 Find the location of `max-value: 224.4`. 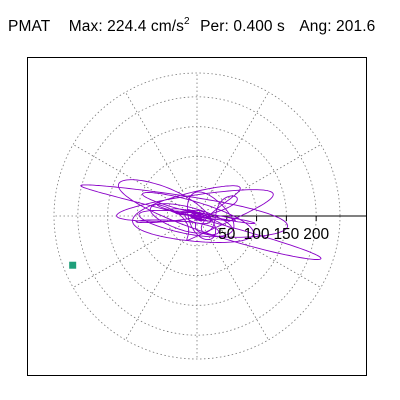

max-value: 224.4 is located at coordinates (127, 26).